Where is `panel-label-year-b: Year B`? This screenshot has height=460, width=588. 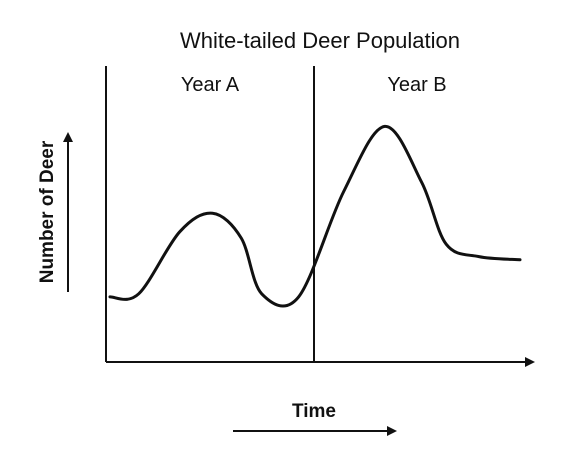
panel-label-year-b: Year B is located at coordinates (416, 85).